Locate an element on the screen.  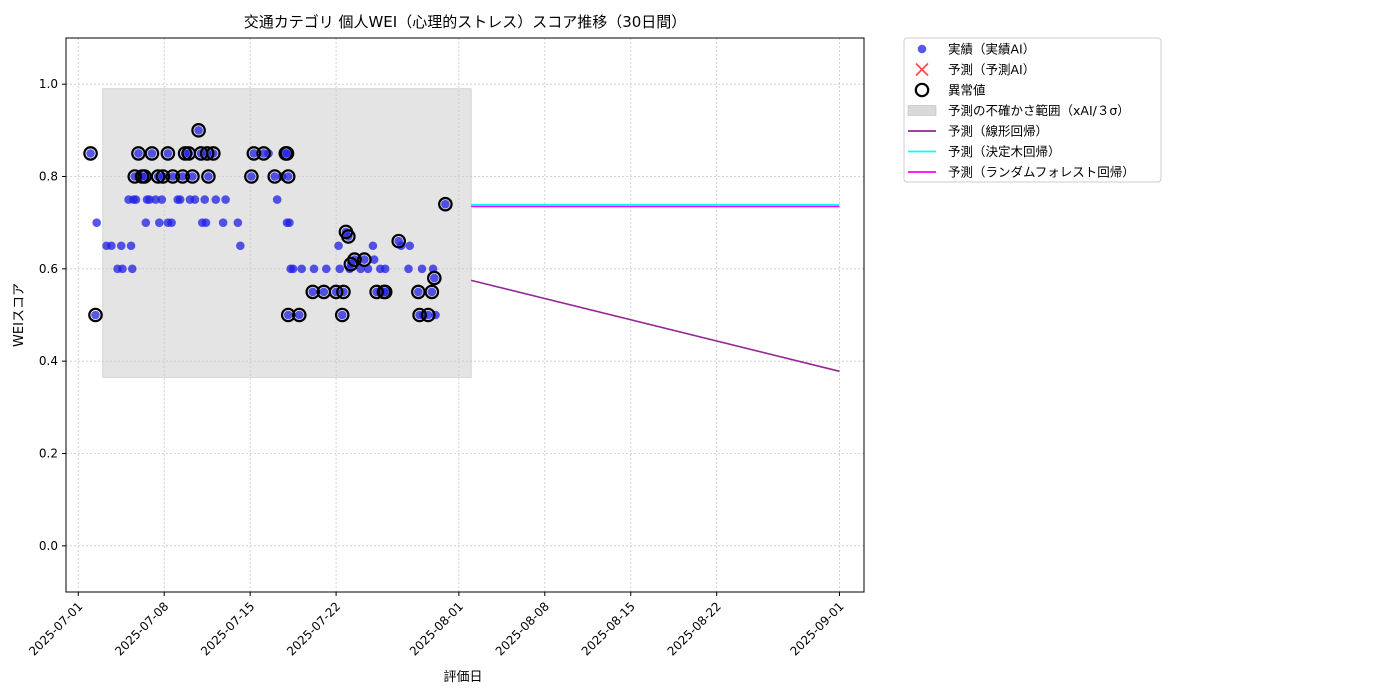
y-tick-label: 1.0 is located at coordinates (48, 84).